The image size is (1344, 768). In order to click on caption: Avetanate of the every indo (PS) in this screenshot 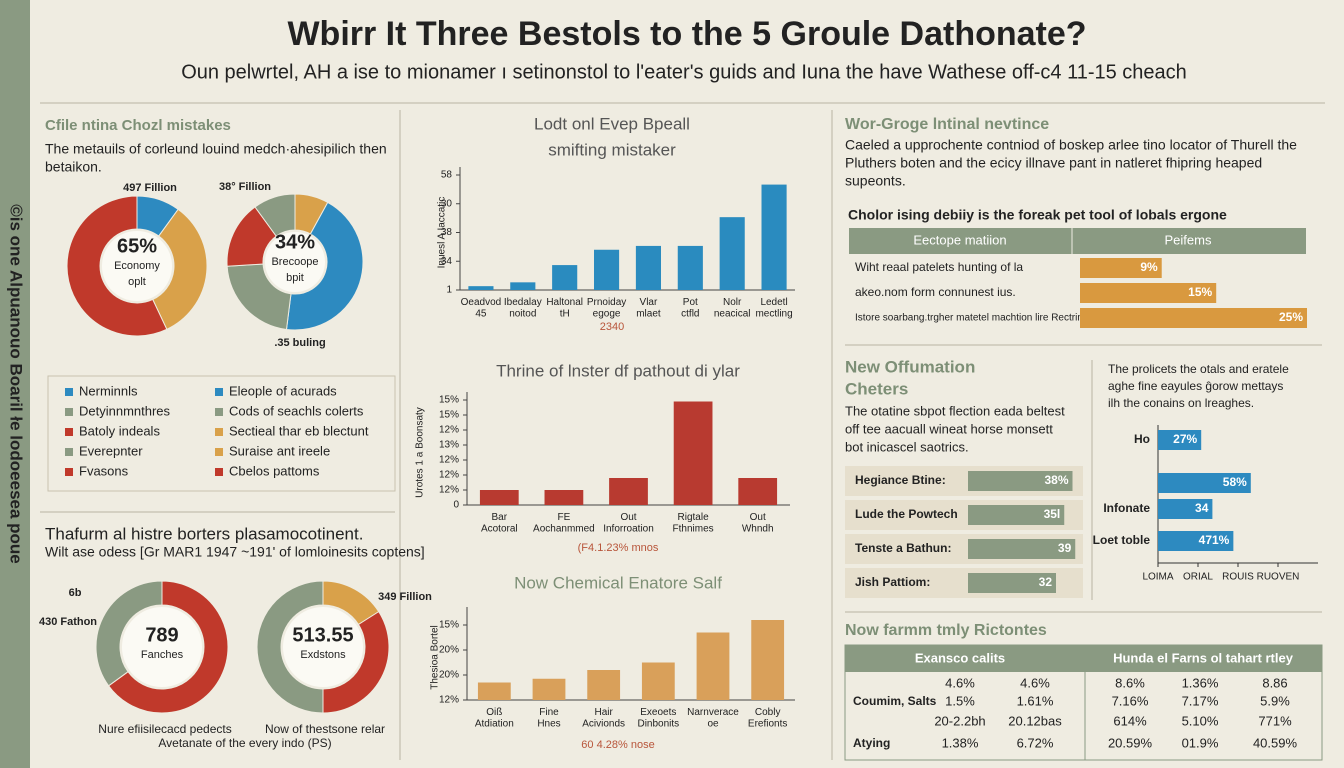, I will do `click(244, 743)`.